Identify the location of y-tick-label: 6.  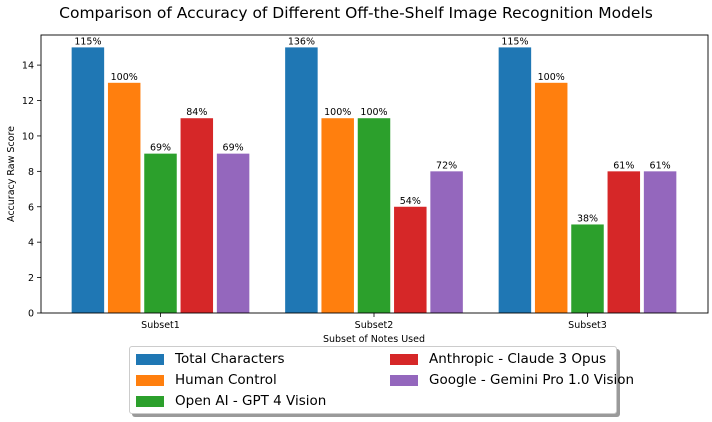
(31, 207).